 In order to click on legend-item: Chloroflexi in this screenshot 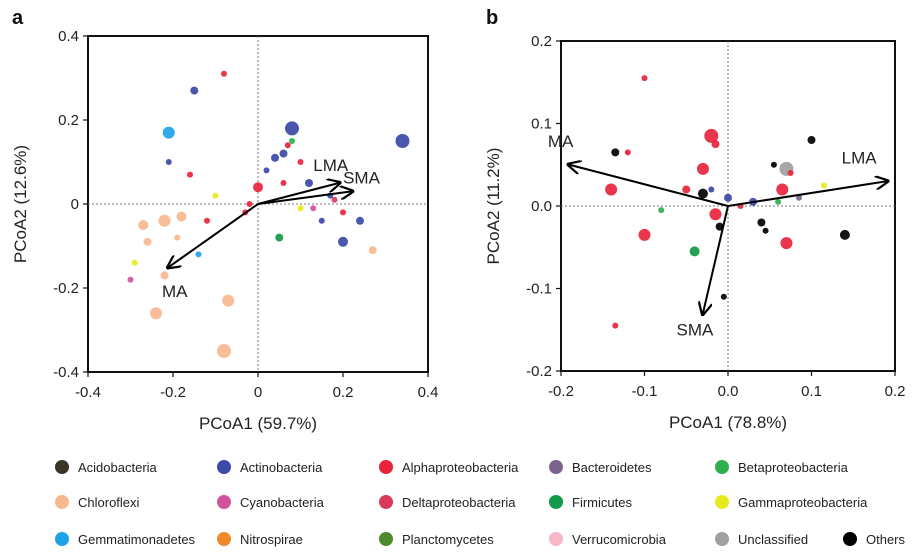, I will do `click(97, 502)`.